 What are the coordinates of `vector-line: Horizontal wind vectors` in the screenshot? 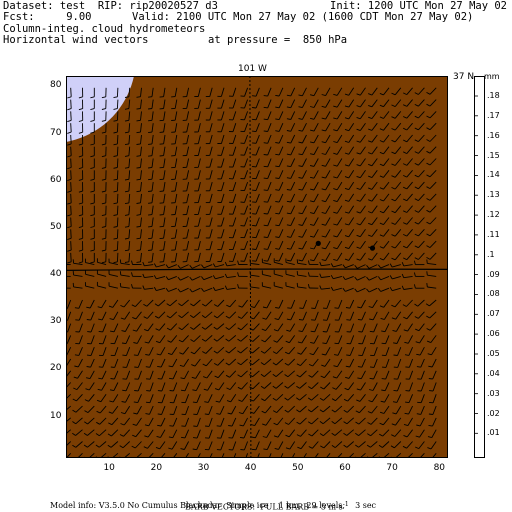 It's located at (76, 40).